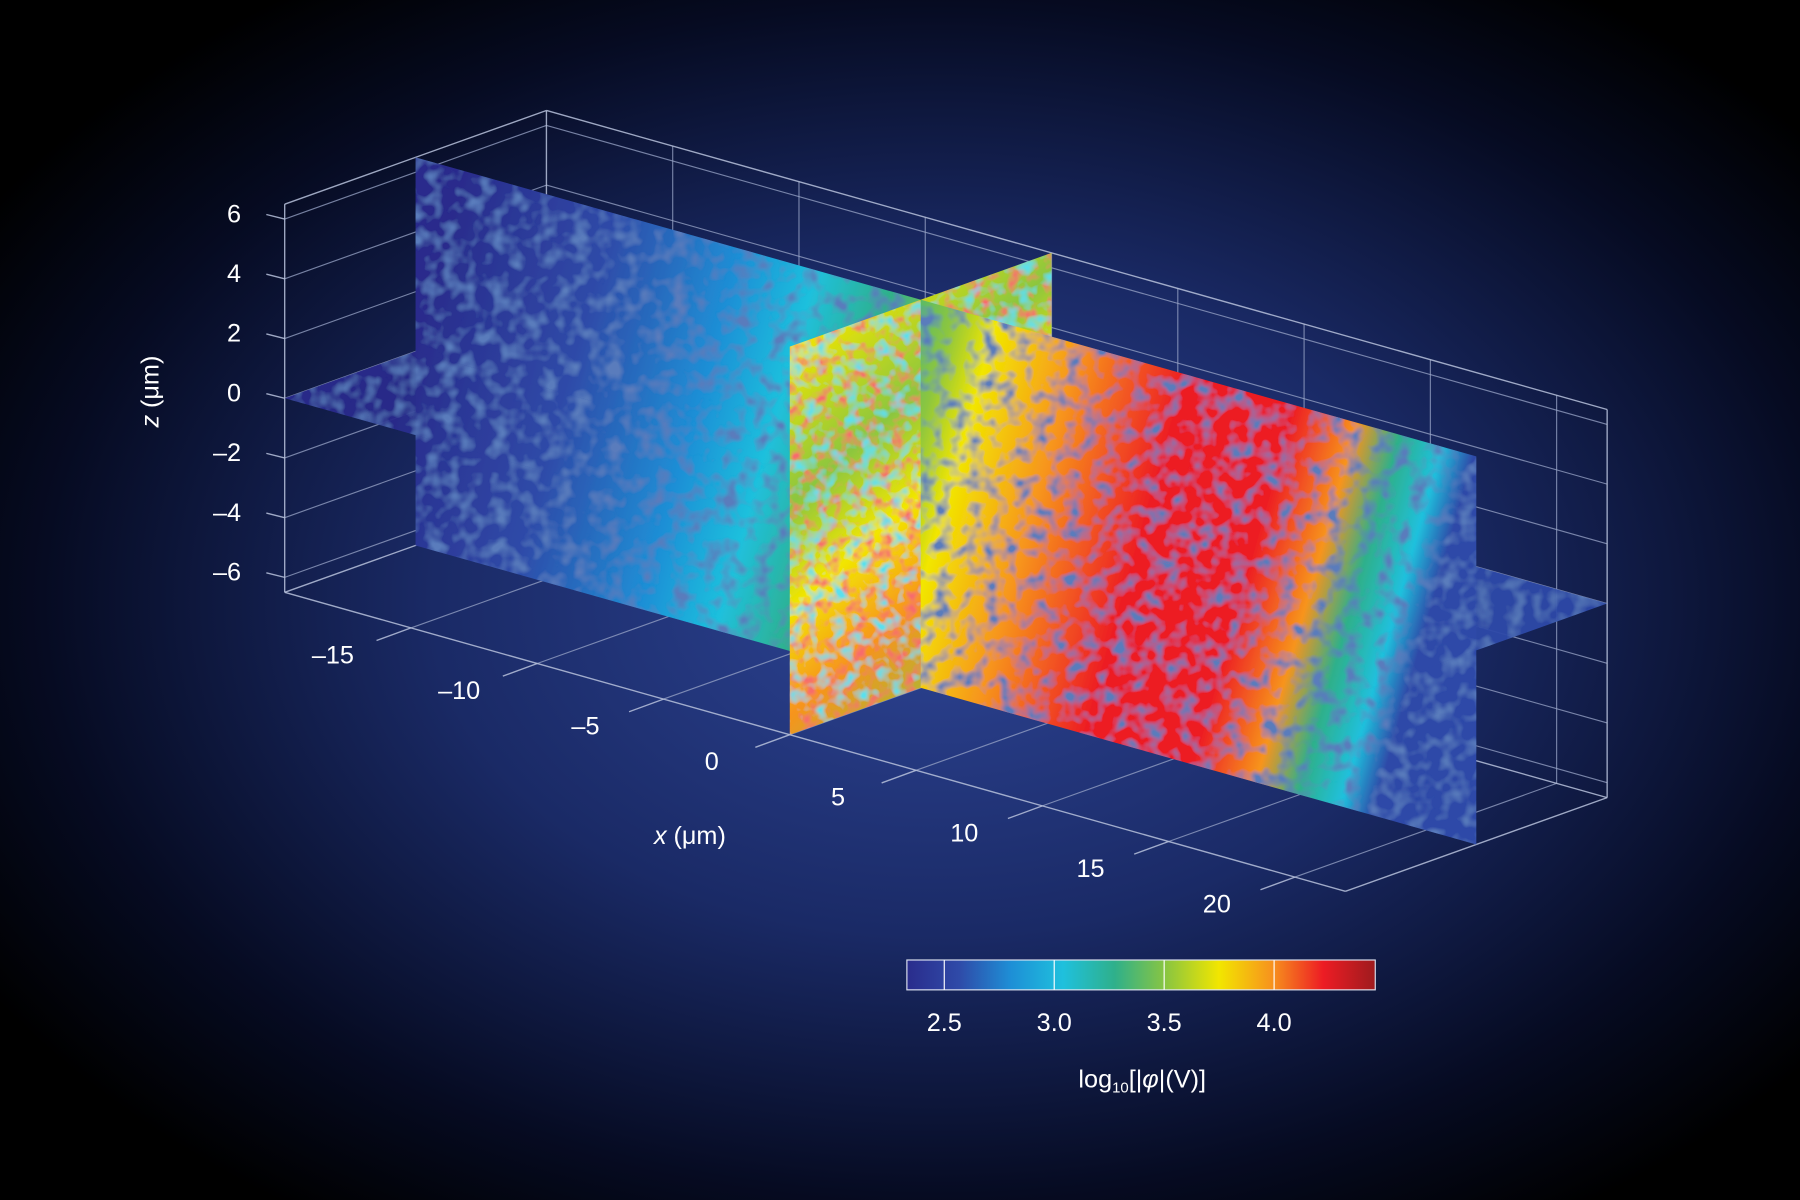  What do you see at coordinates (1077, 260) in the screenshot?
I see `box-edge` at bounding box center [1077, 260].